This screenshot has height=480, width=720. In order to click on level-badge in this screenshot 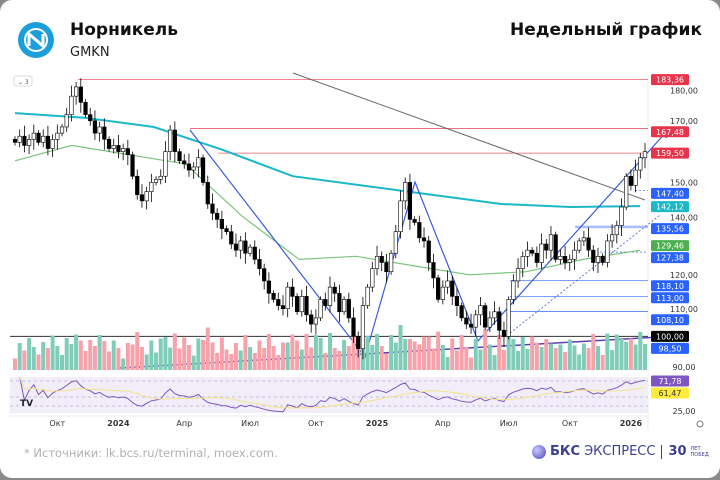, I will do `click(670, 193)`.